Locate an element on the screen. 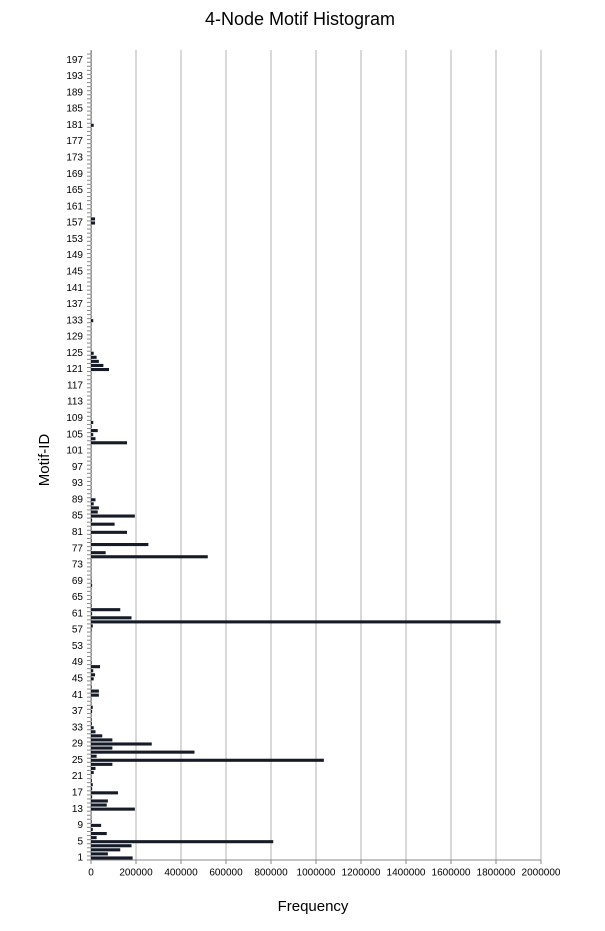 The width and height of the screenshot is (605, 931). y-tick-label: 53 is located at coordinates (78, 646).